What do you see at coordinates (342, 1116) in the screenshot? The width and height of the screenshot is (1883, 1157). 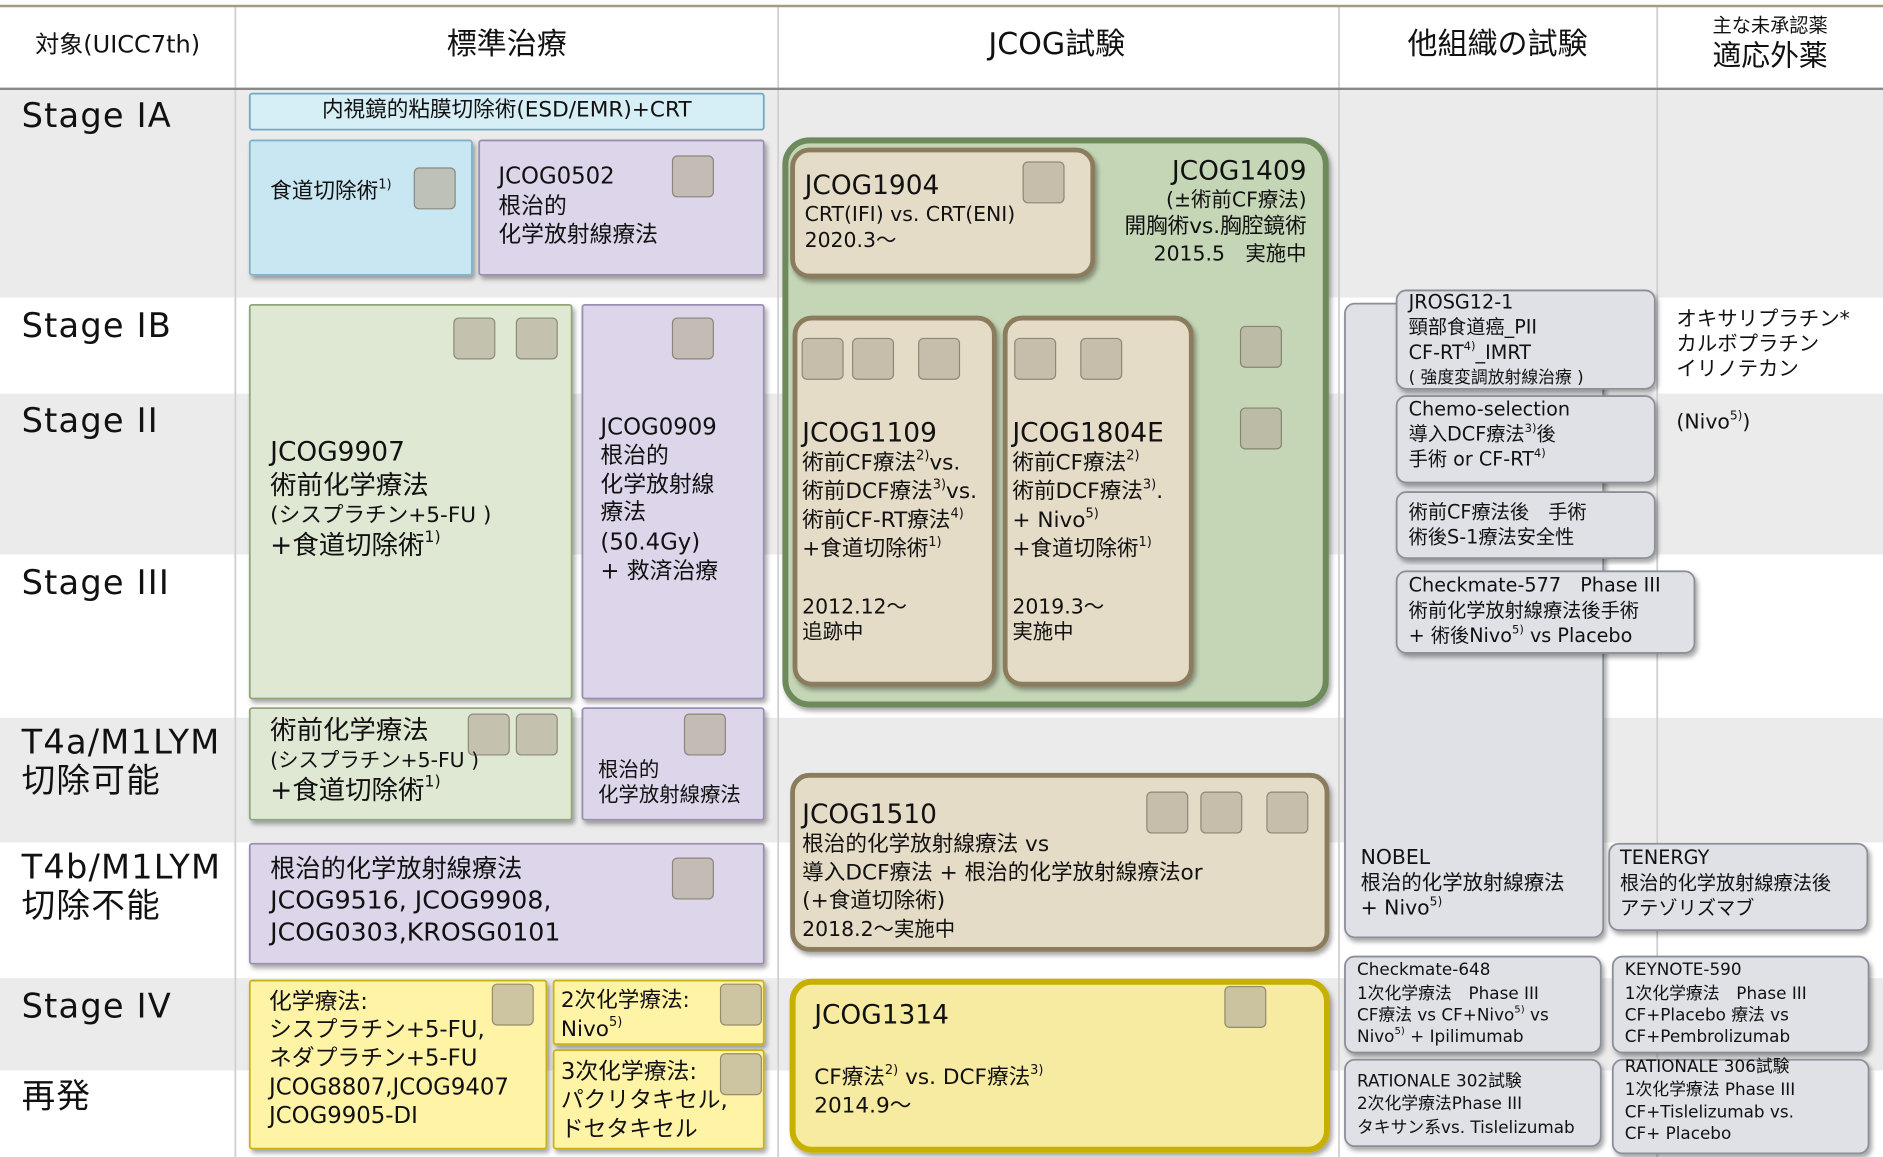 I see `text-line: JCOG9905-DI` at bounding box center [342, 1116].